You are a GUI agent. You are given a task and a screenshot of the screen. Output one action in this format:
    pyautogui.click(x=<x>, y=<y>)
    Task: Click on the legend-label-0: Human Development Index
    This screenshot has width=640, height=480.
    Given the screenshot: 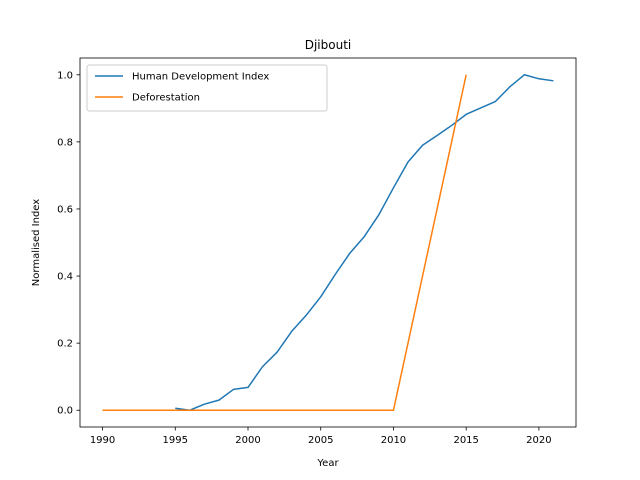 What is the action you would take?
    pyautogui.click(x=200, y=77)
    